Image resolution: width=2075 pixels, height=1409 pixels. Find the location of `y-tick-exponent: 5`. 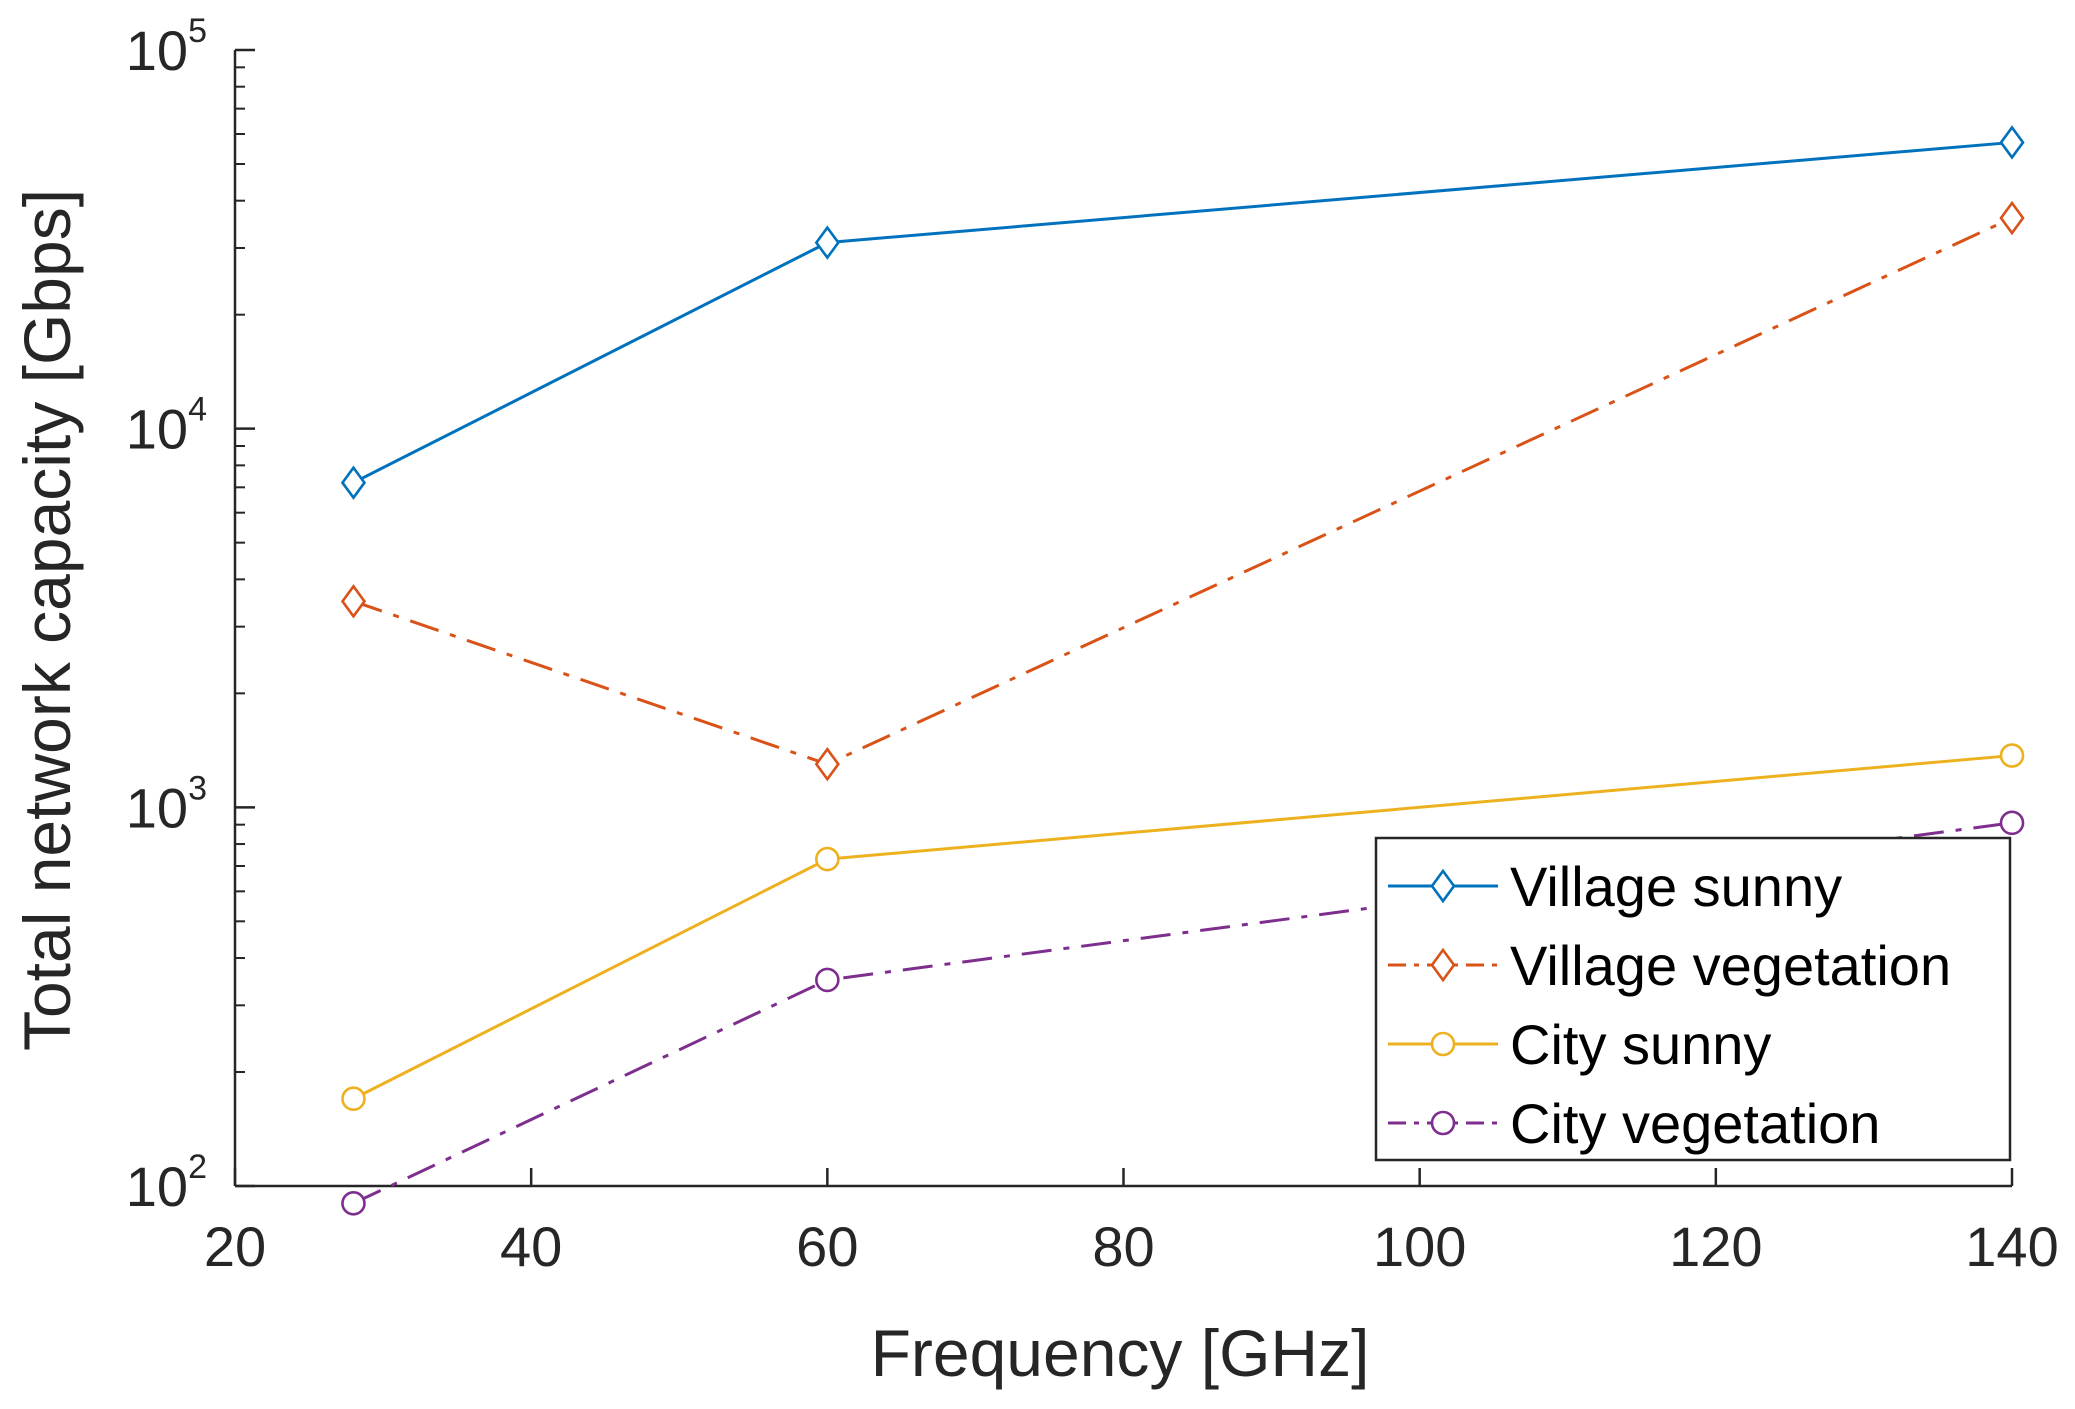

y-tick-exponent: 5 is located at coordinates (197, 31).